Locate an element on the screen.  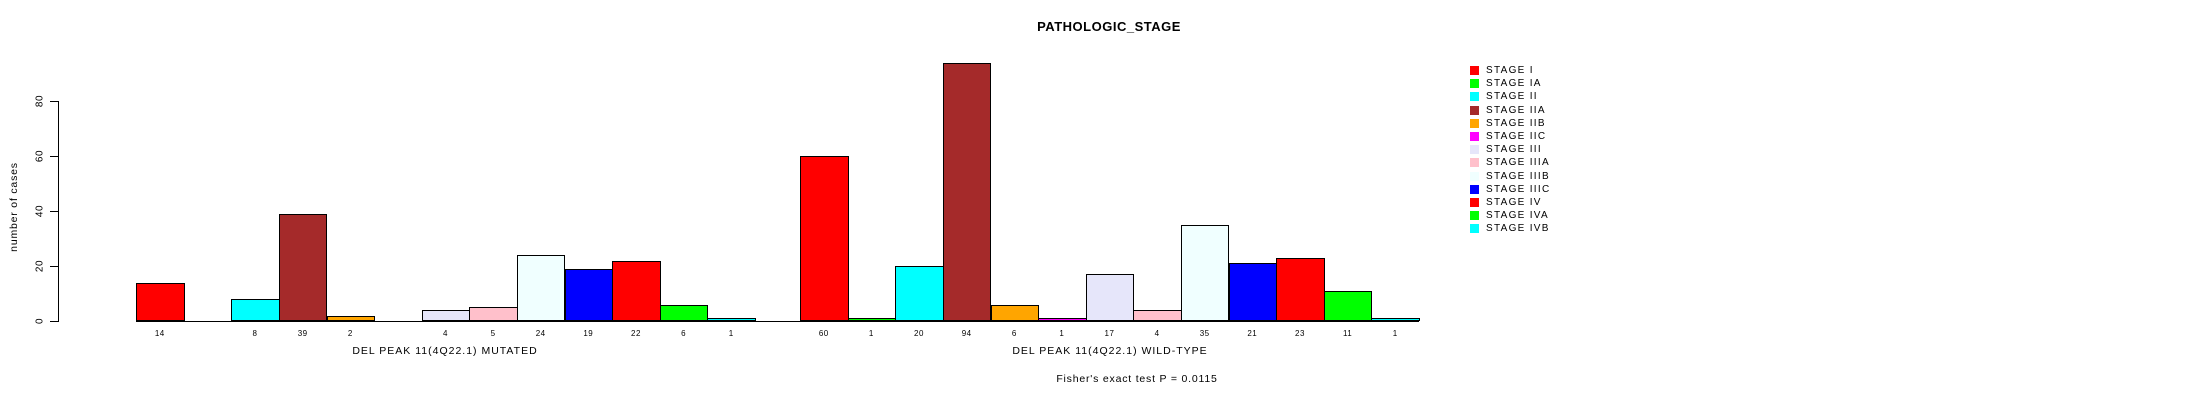
chart-title: PATHOLOGIC_STAGE is located at coordinates (1109, 26).